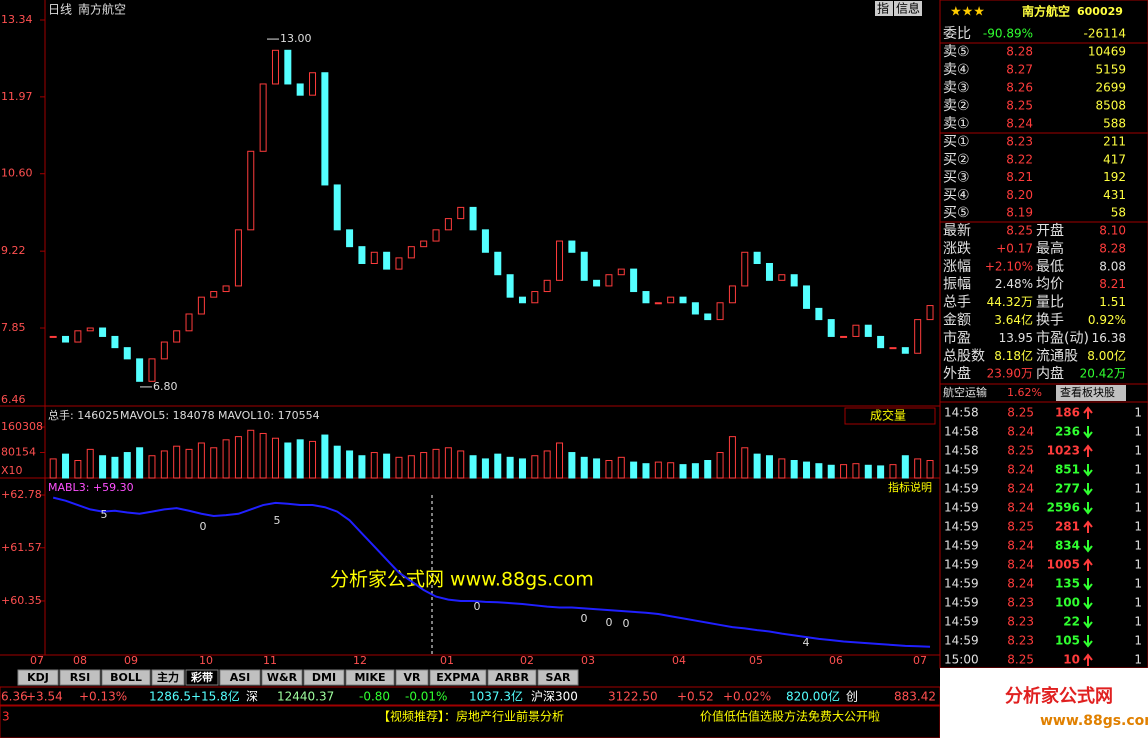  I want to click on tab-label: W&R, so click(282, 677).